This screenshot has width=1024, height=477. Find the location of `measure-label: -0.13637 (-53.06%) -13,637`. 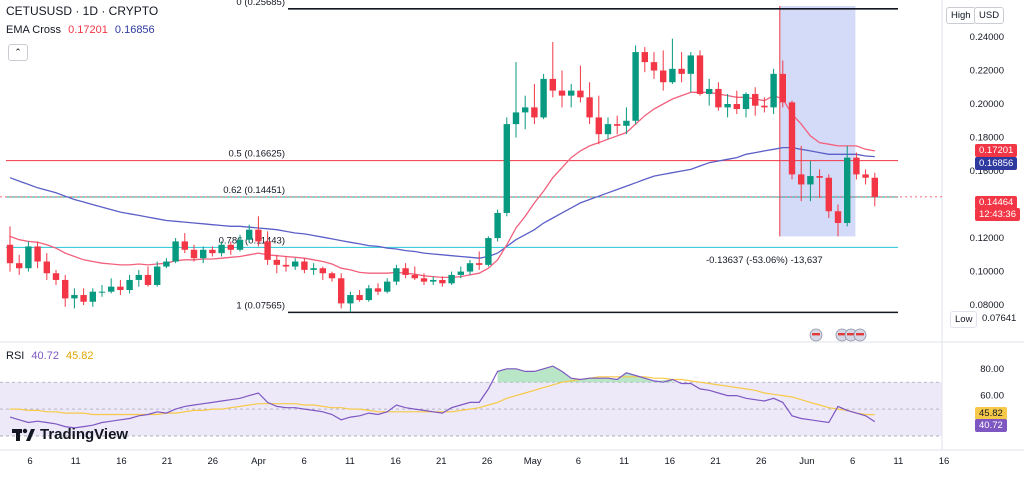

measure-label: -0.13637 (-53.06%) -13,637 is located at coordinates (764, 260).